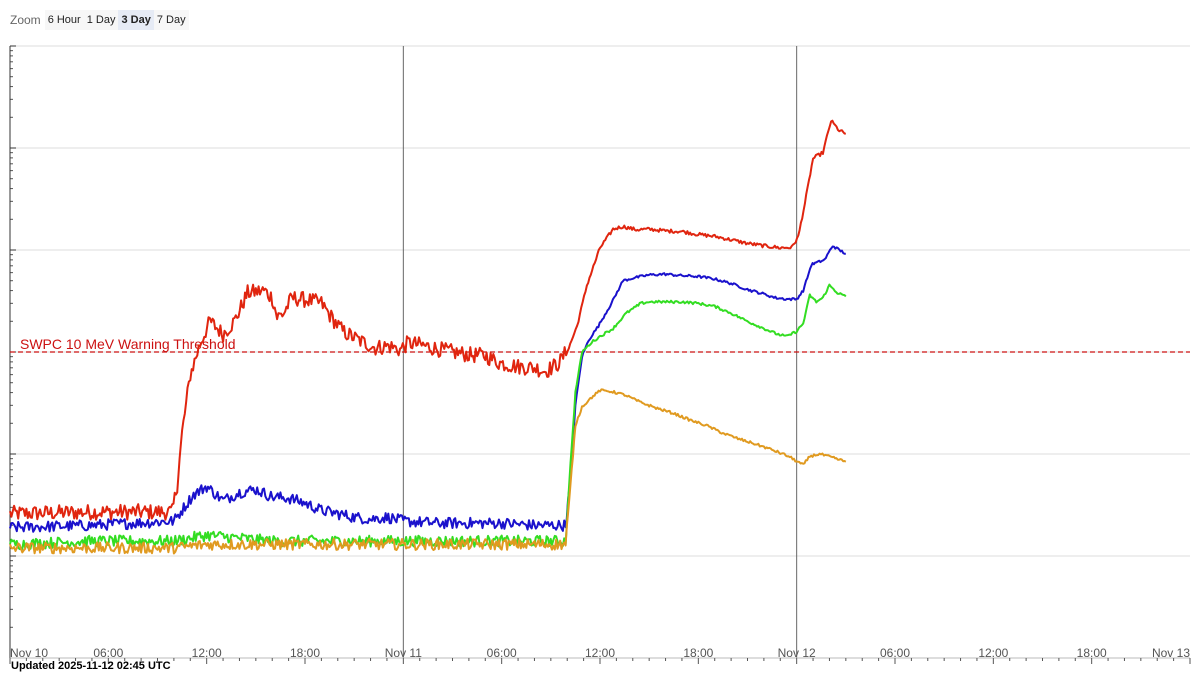 This screenshot has width=1200, height=675. Describe the element at coordinates (25, 20) in the screenshot. I see `zoom-label: Zoom` at that location.